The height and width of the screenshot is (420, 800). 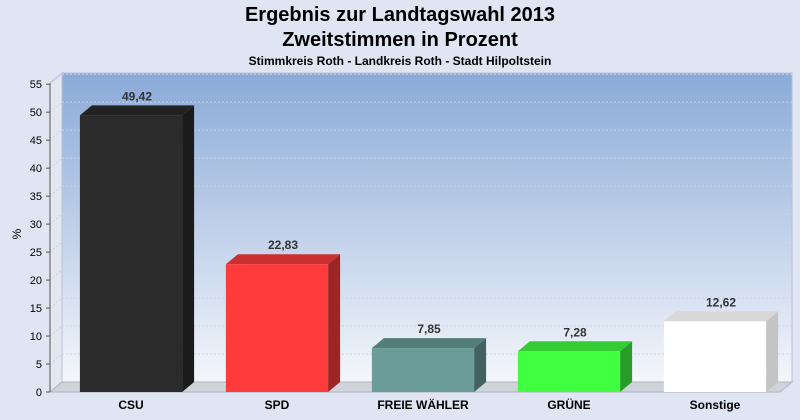 I want to click on y-tick-label: 20, so click(x=36, y=281).